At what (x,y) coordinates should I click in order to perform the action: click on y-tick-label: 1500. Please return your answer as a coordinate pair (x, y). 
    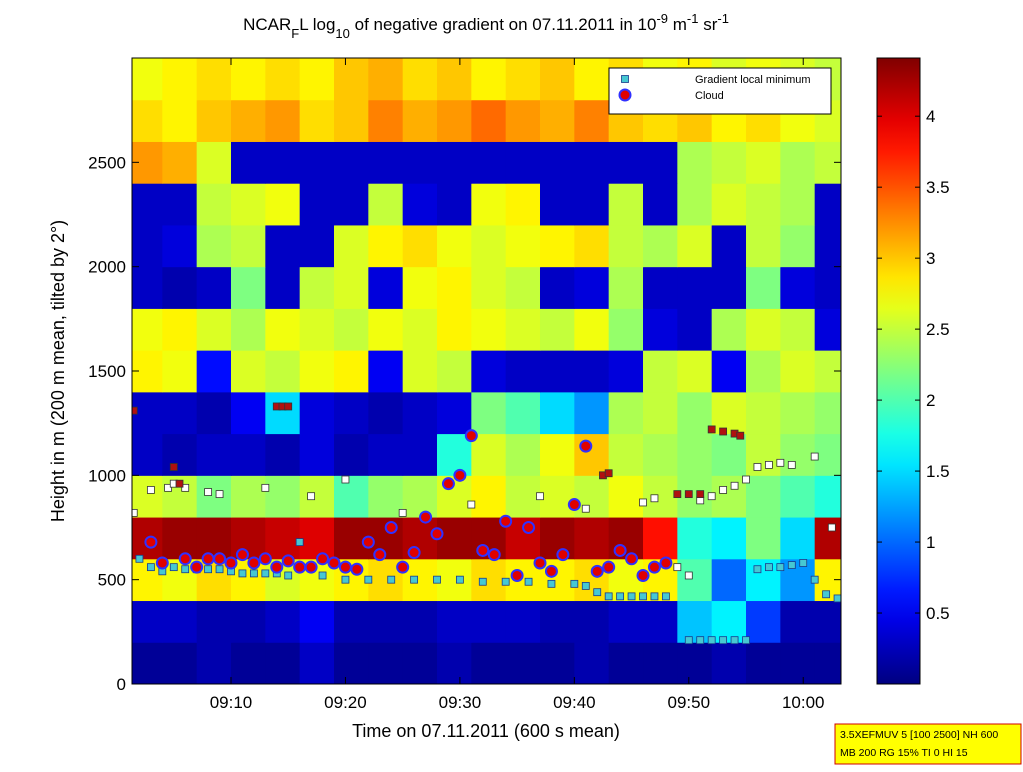
    Looking at the image, I should click on (107, 371).